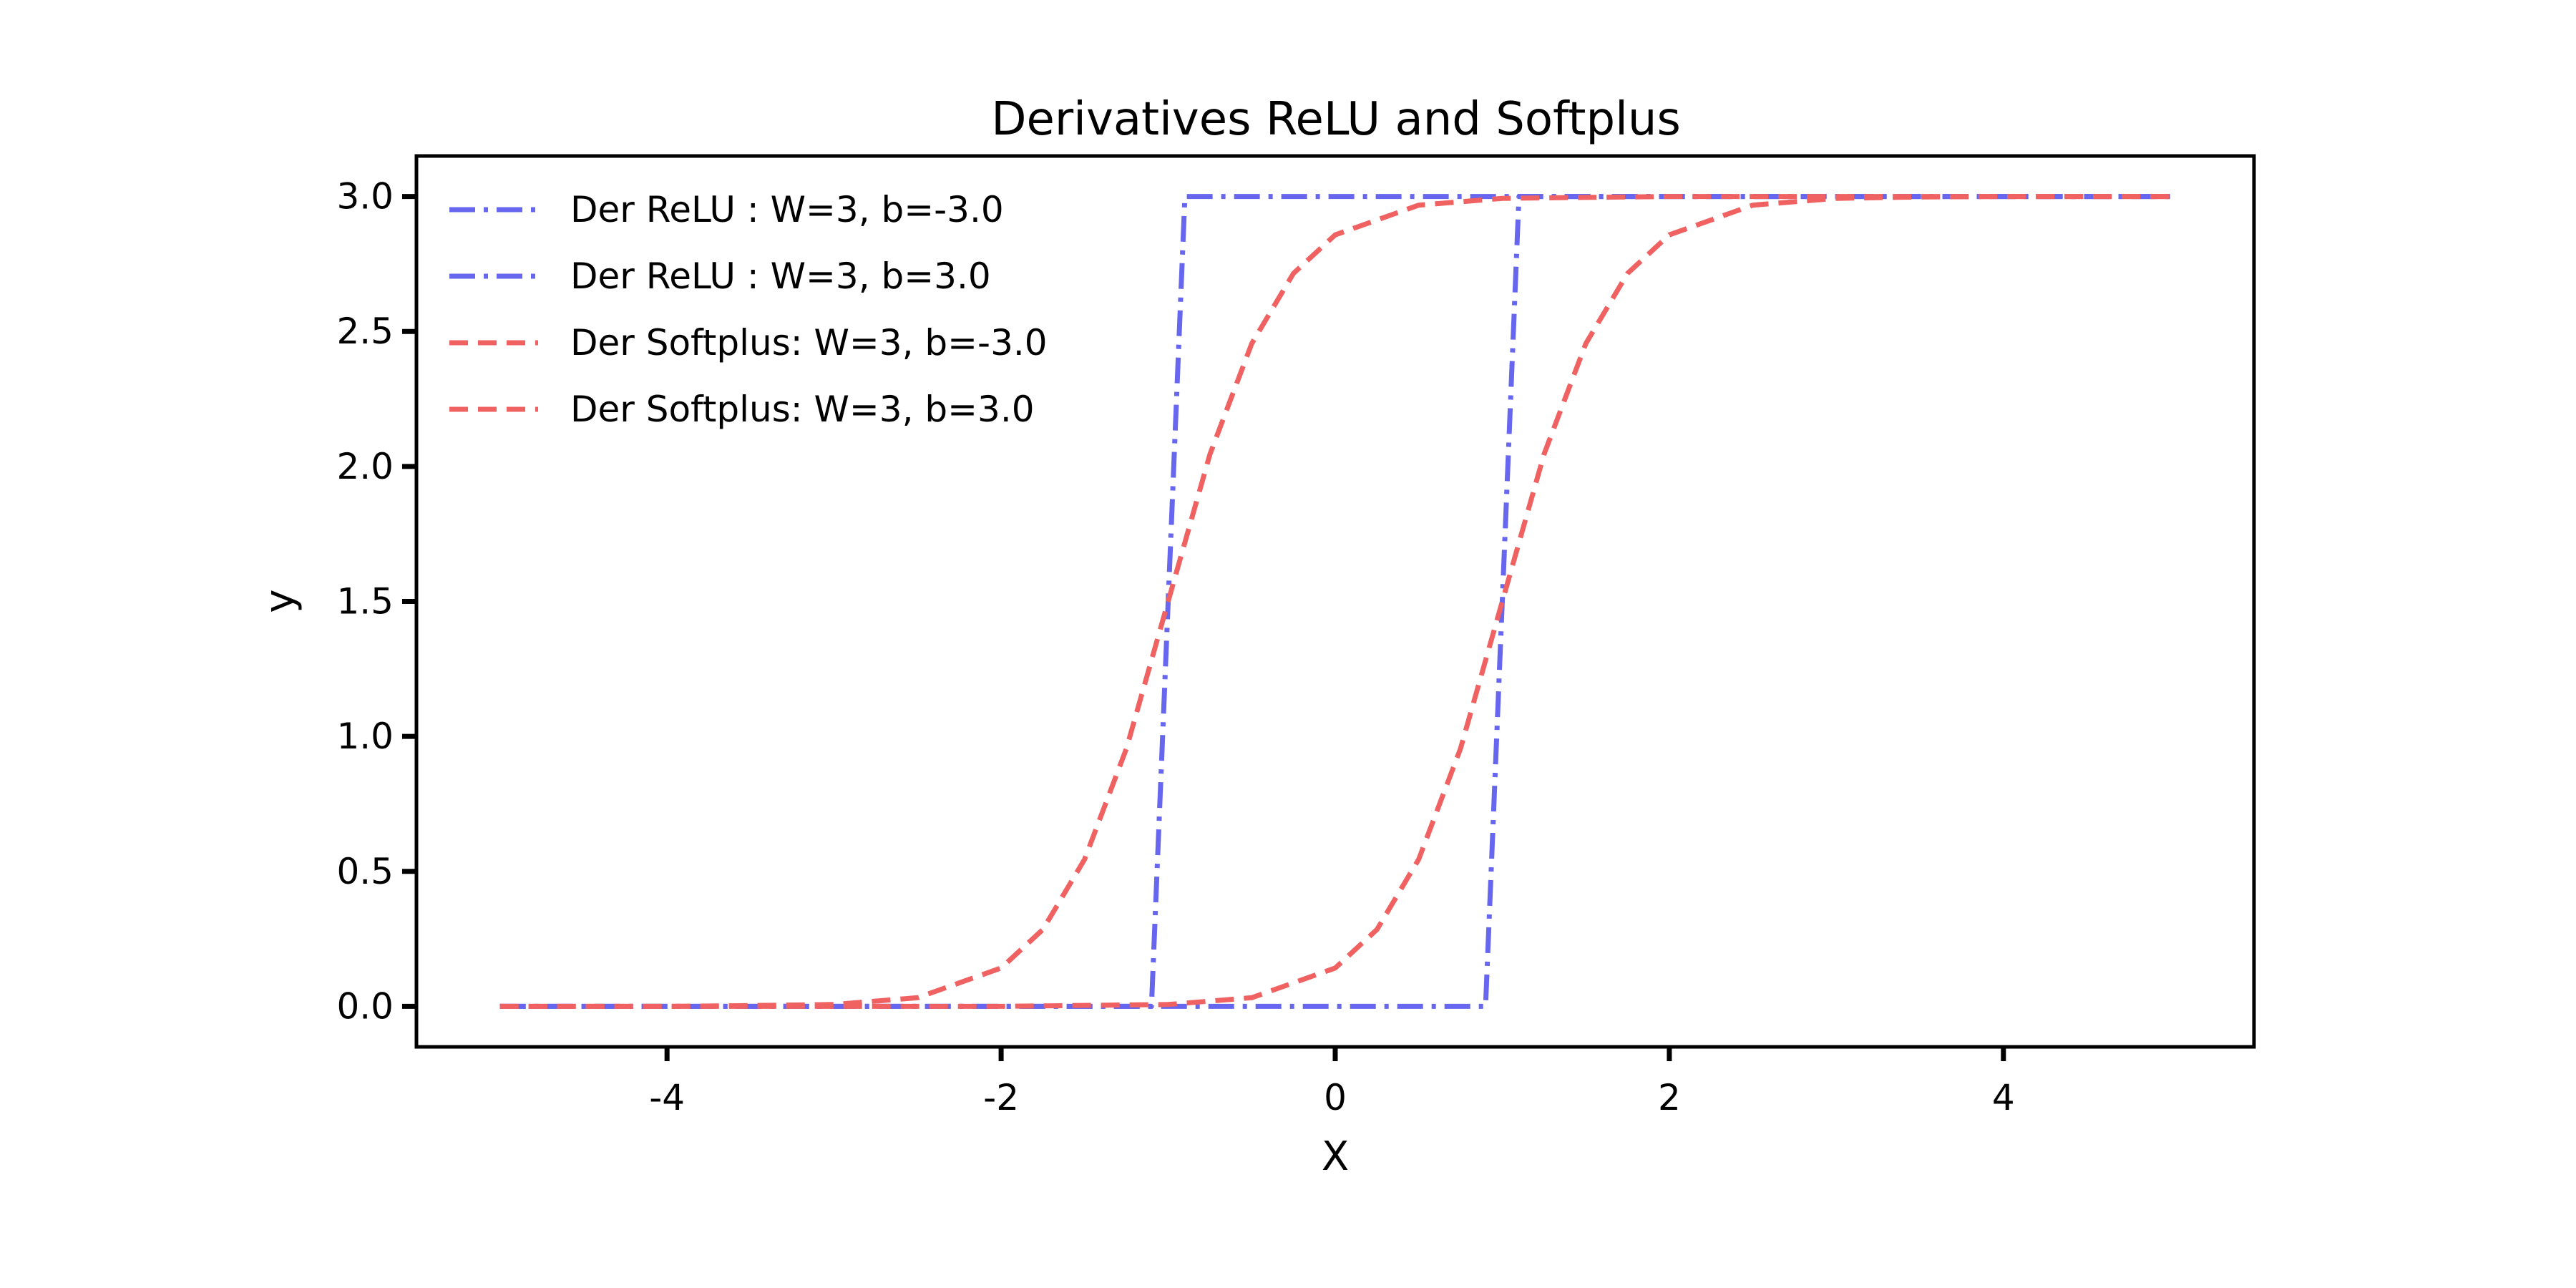 The image size is (2576, 1288). Describe the element at coordinates (280, 601) in the screenshot. I see `y-axis-label: y` at that location.